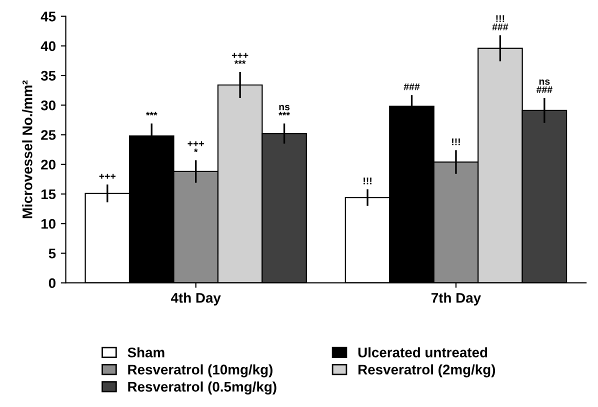  Describe the element at coordinates (48, 194) in the screenshot. I see `y-tick-label: 15` at that location.